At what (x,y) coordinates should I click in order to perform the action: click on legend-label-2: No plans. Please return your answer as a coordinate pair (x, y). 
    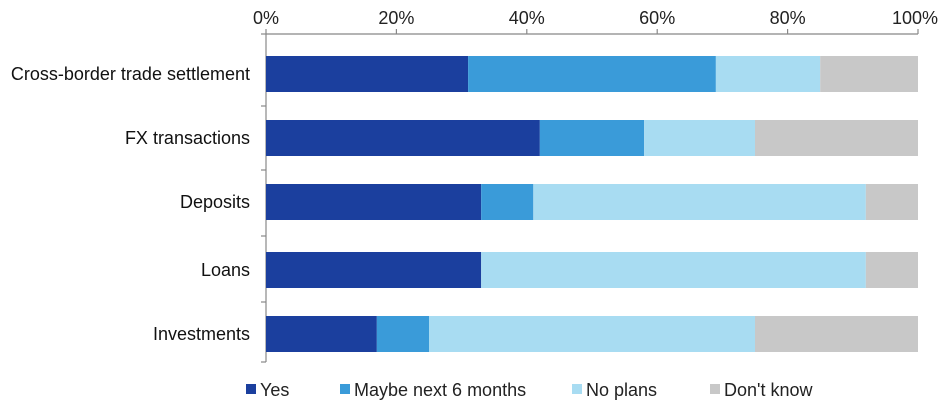
    Looking at the image, I should click on (621, 390).